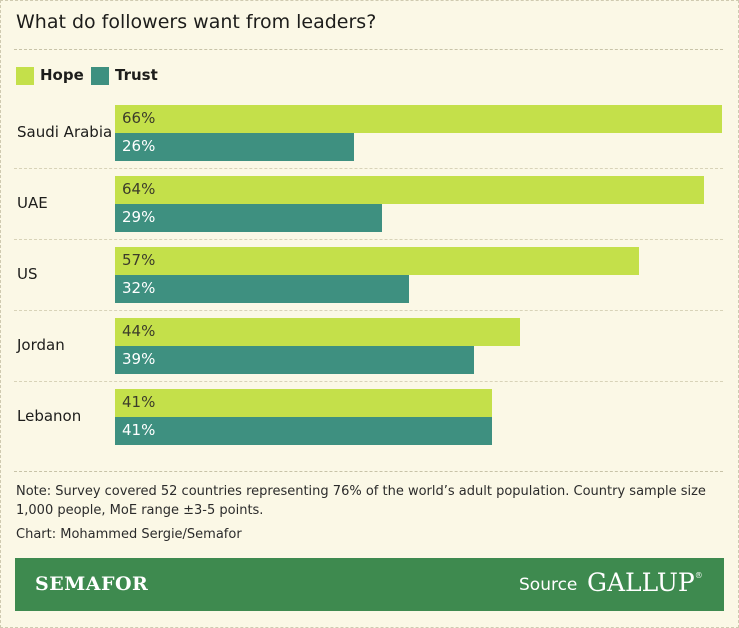 This screenshot has width=739, height=628. What do you see at coordinates (368, 471) in the screenshot?
I see `note-divider` at bounding box center [368, 471].